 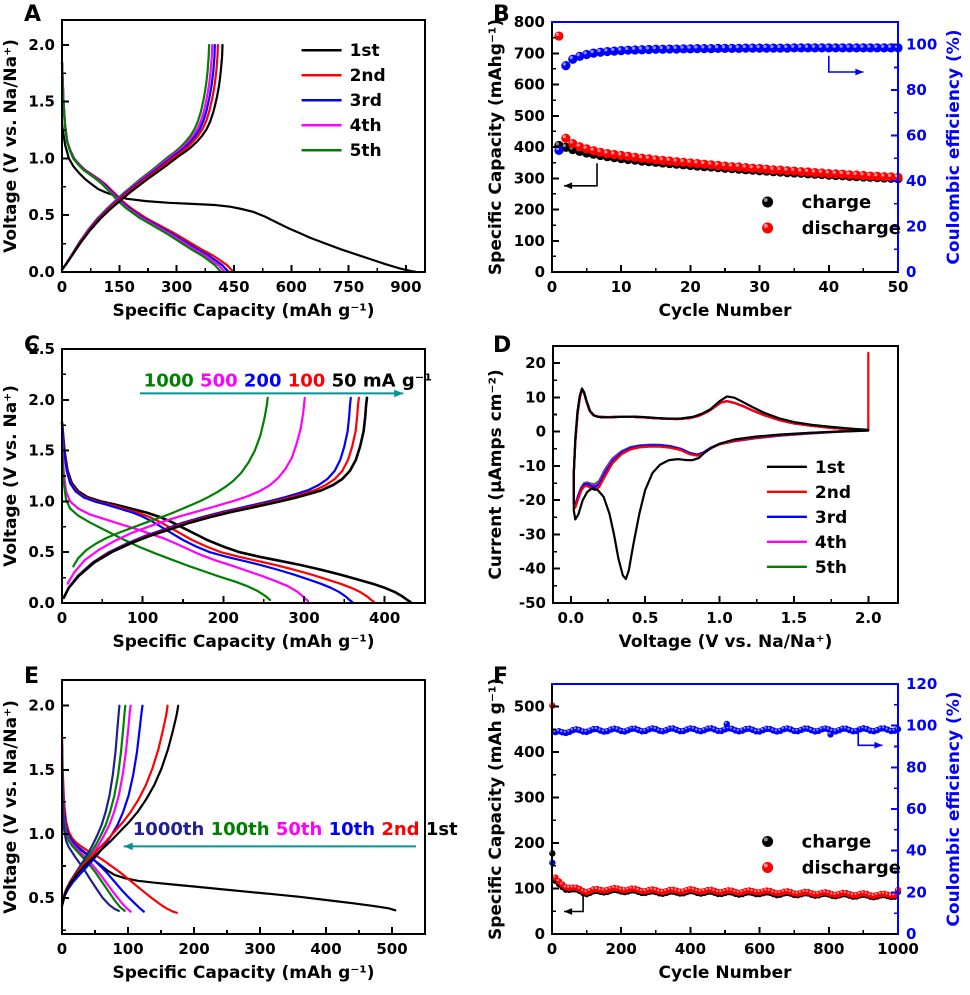 What do you see at coordinates (90, 840) in the screenshot?
I see `series-1000th-discharge` at bounding box center [90, 840].